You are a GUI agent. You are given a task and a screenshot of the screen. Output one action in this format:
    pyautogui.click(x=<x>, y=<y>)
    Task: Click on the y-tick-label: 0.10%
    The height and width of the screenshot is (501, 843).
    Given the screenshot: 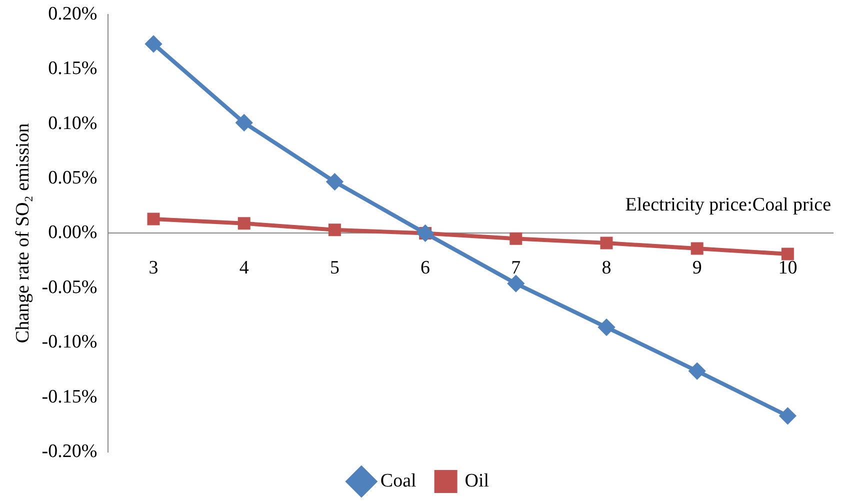 What is the action you would take?
    pyautogui.click(x=73, y=123)
    